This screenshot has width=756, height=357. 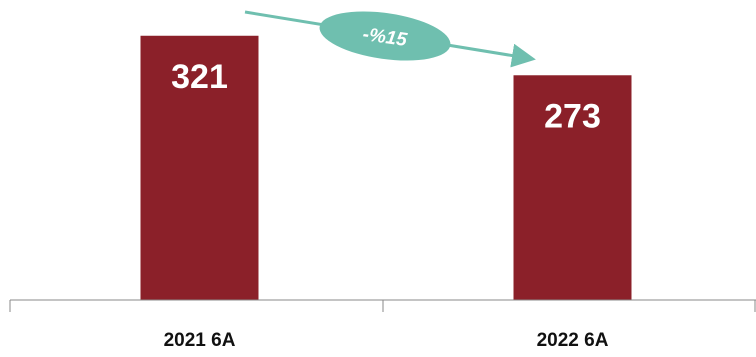 I want to click on category-labels-group: 2021 6A 2022 6A, so click(x=386, y=340).